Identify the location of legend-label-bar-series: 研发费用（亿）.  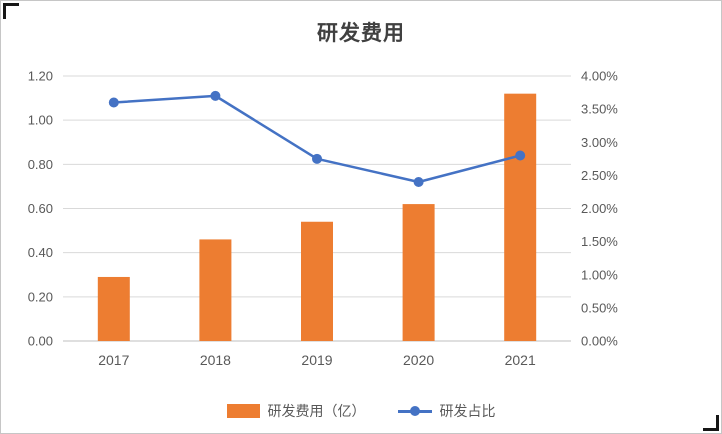
(316, 411).